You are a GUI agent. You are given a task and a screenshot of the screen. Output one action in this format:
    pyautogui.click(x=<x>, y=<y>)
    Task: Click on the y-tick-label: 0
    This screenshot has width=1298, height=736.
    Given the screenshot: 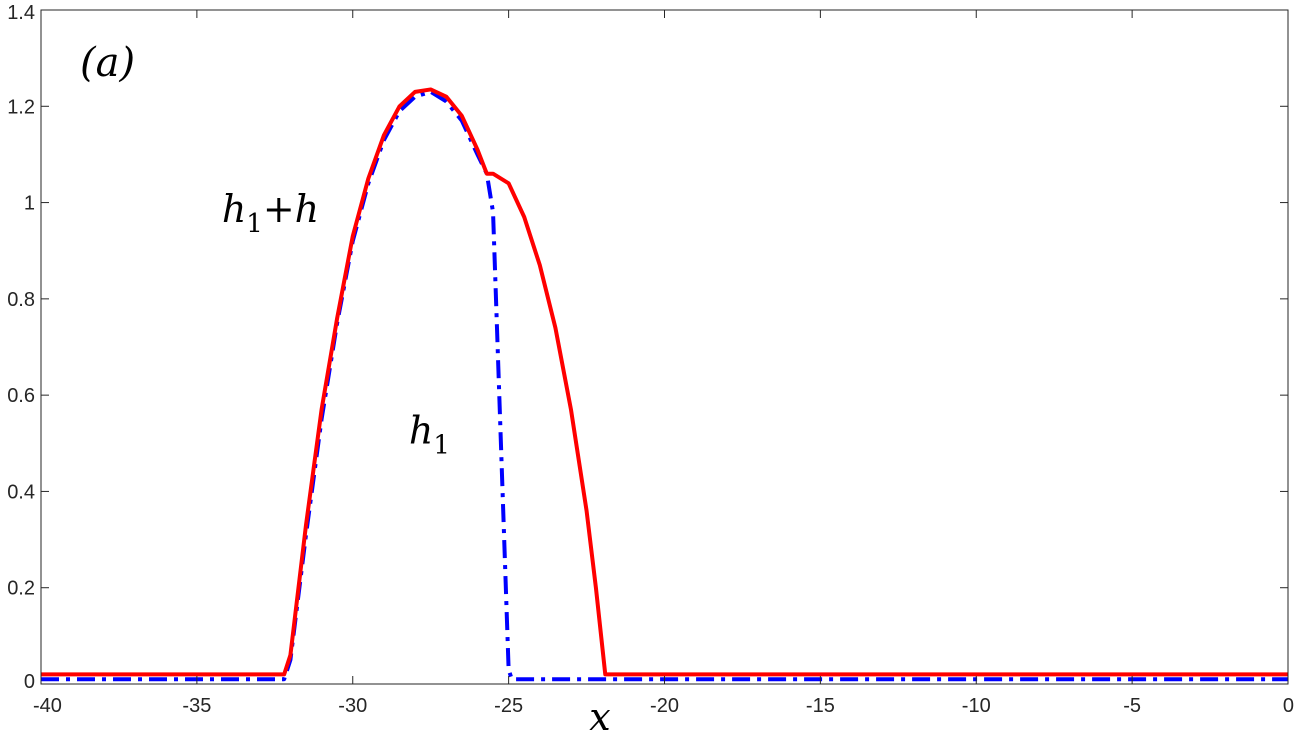 What is the action you would take?
    pyautogui.click(x=29, y=682)
    